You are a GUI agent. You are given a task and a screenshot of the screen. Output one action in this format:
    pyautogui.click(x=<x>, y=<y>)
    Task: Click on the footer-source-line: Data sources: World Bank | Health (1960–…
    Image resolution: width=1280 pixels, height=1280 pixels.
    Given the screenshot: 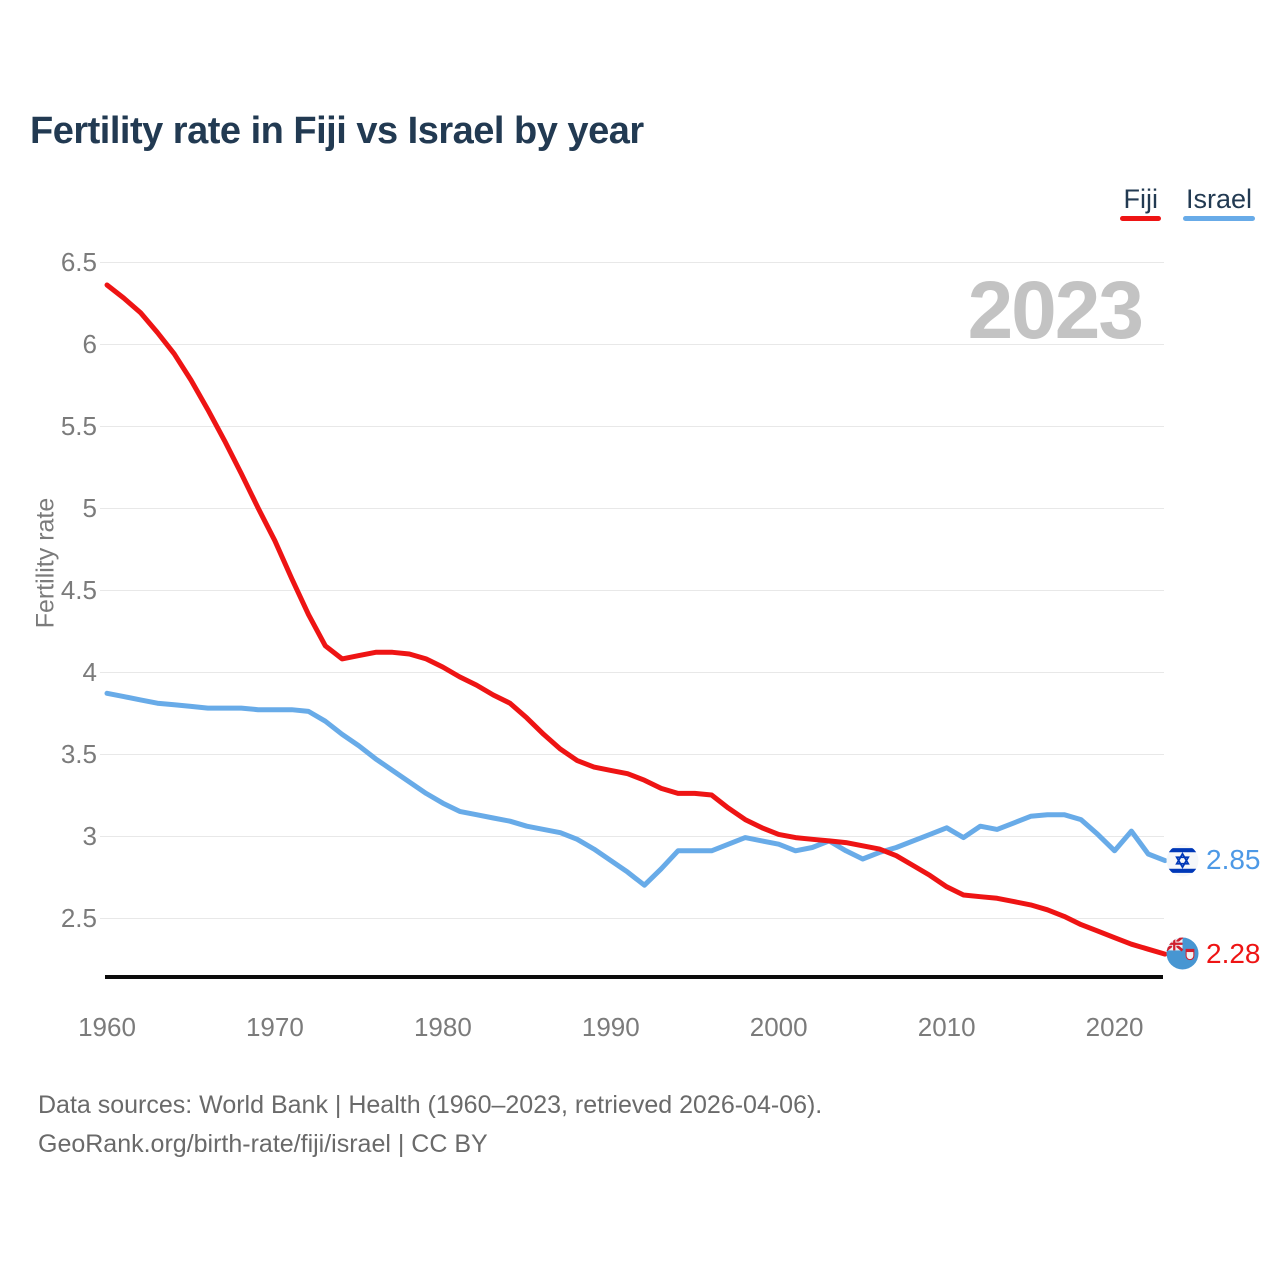 What is the action you would take?
    pyautogui.click(x=430, y=1105)
    